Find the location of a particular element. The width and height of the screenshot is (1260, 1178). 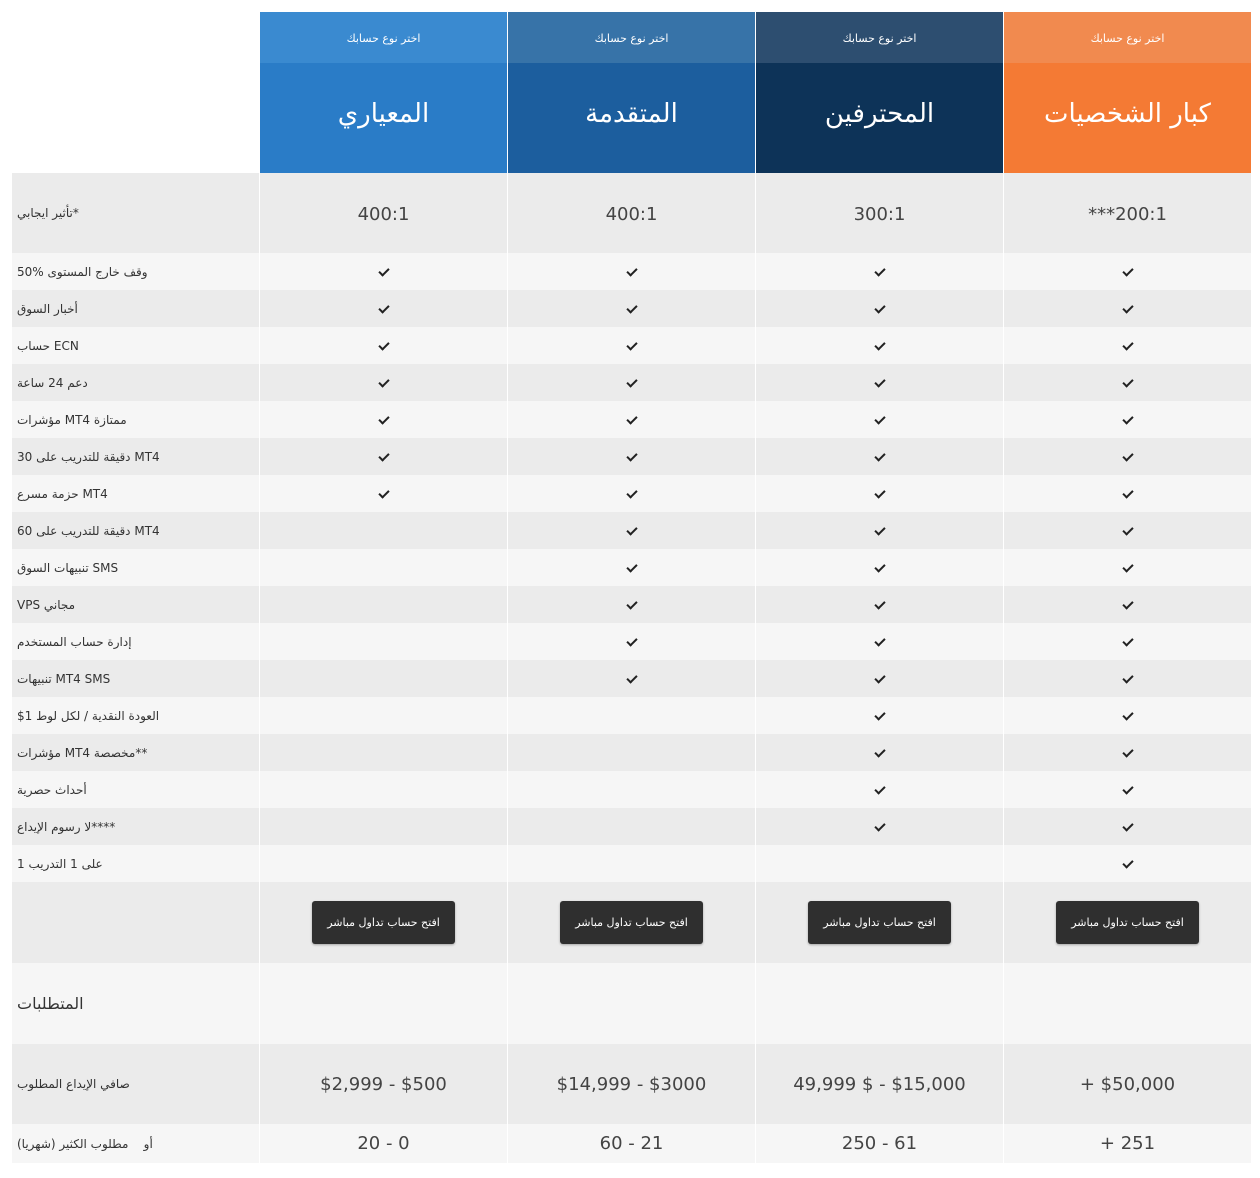

feature-row: 1 على 1 التدريب is located at coordinates (631, 863).